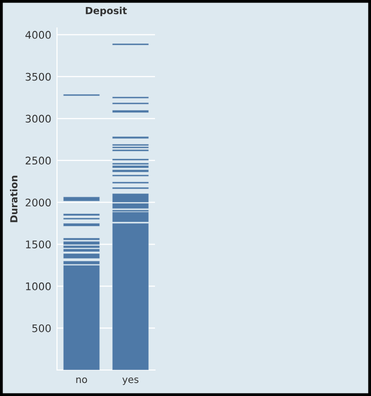 This screenshot has height=396, width=371. Describe the element at coordinates (38, 202) in the screenshot. I see `y-tick-label: 2000` at that location.